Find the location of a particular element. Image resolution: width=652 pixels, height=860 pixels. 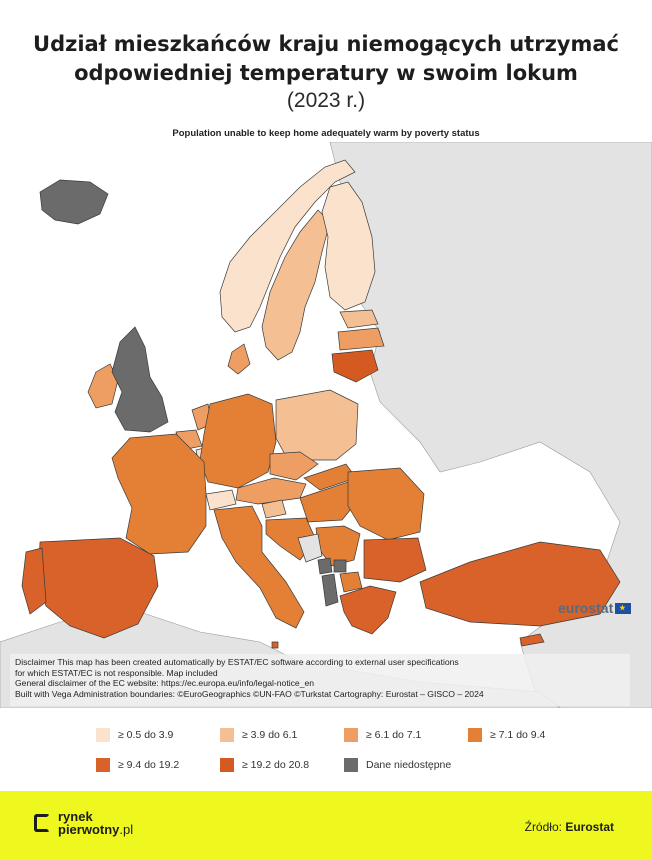

country-xk is located at coordinates (340, 566).